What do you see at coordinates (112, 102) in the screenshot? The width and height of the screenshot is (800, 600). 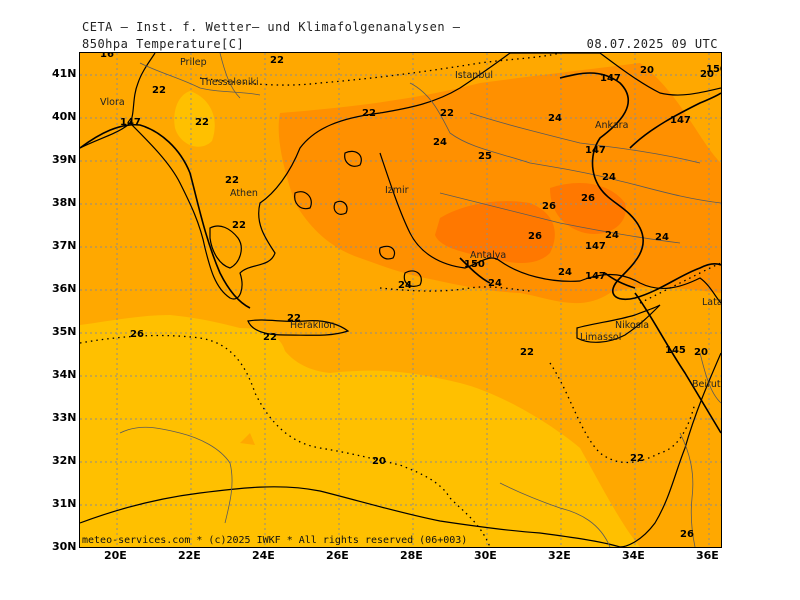 I see `city-label: Vlora` at bounding box center [112, 102].